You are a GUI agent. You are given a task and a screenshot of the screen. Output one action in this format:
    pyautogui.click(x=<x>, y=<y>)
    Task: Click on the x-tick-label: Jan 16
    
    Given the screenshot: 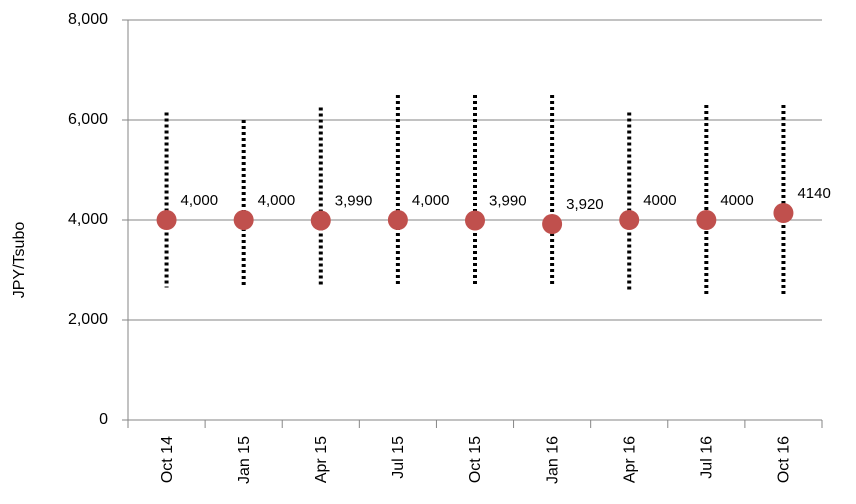 What is the action you would take?
    pyautogui.click(x=552, y=460)
    